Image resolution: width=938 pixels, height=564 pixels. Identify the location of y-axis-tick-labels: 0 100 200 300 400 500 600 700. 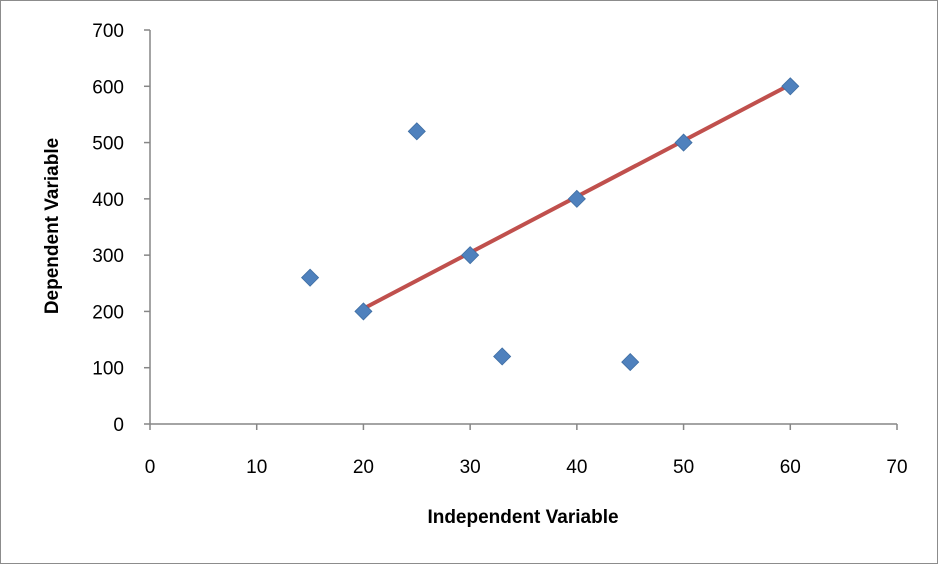
(108, 228).